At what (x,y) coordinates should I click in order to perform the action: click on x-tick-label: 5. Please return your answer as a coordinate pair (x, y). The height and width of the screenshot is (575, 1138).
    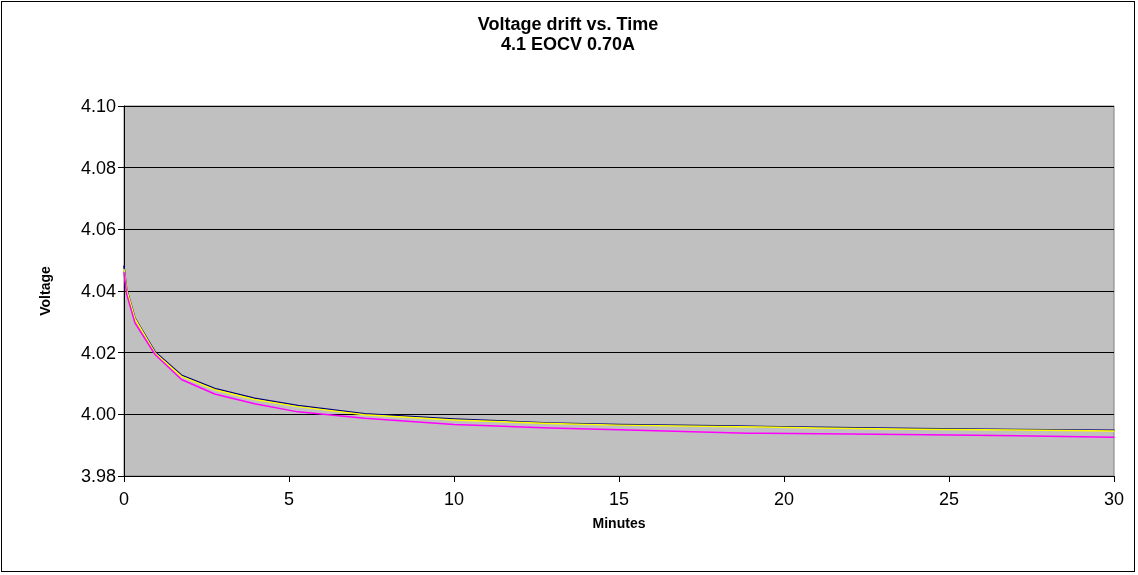
    Looking at the image, I should click on (289, 499).